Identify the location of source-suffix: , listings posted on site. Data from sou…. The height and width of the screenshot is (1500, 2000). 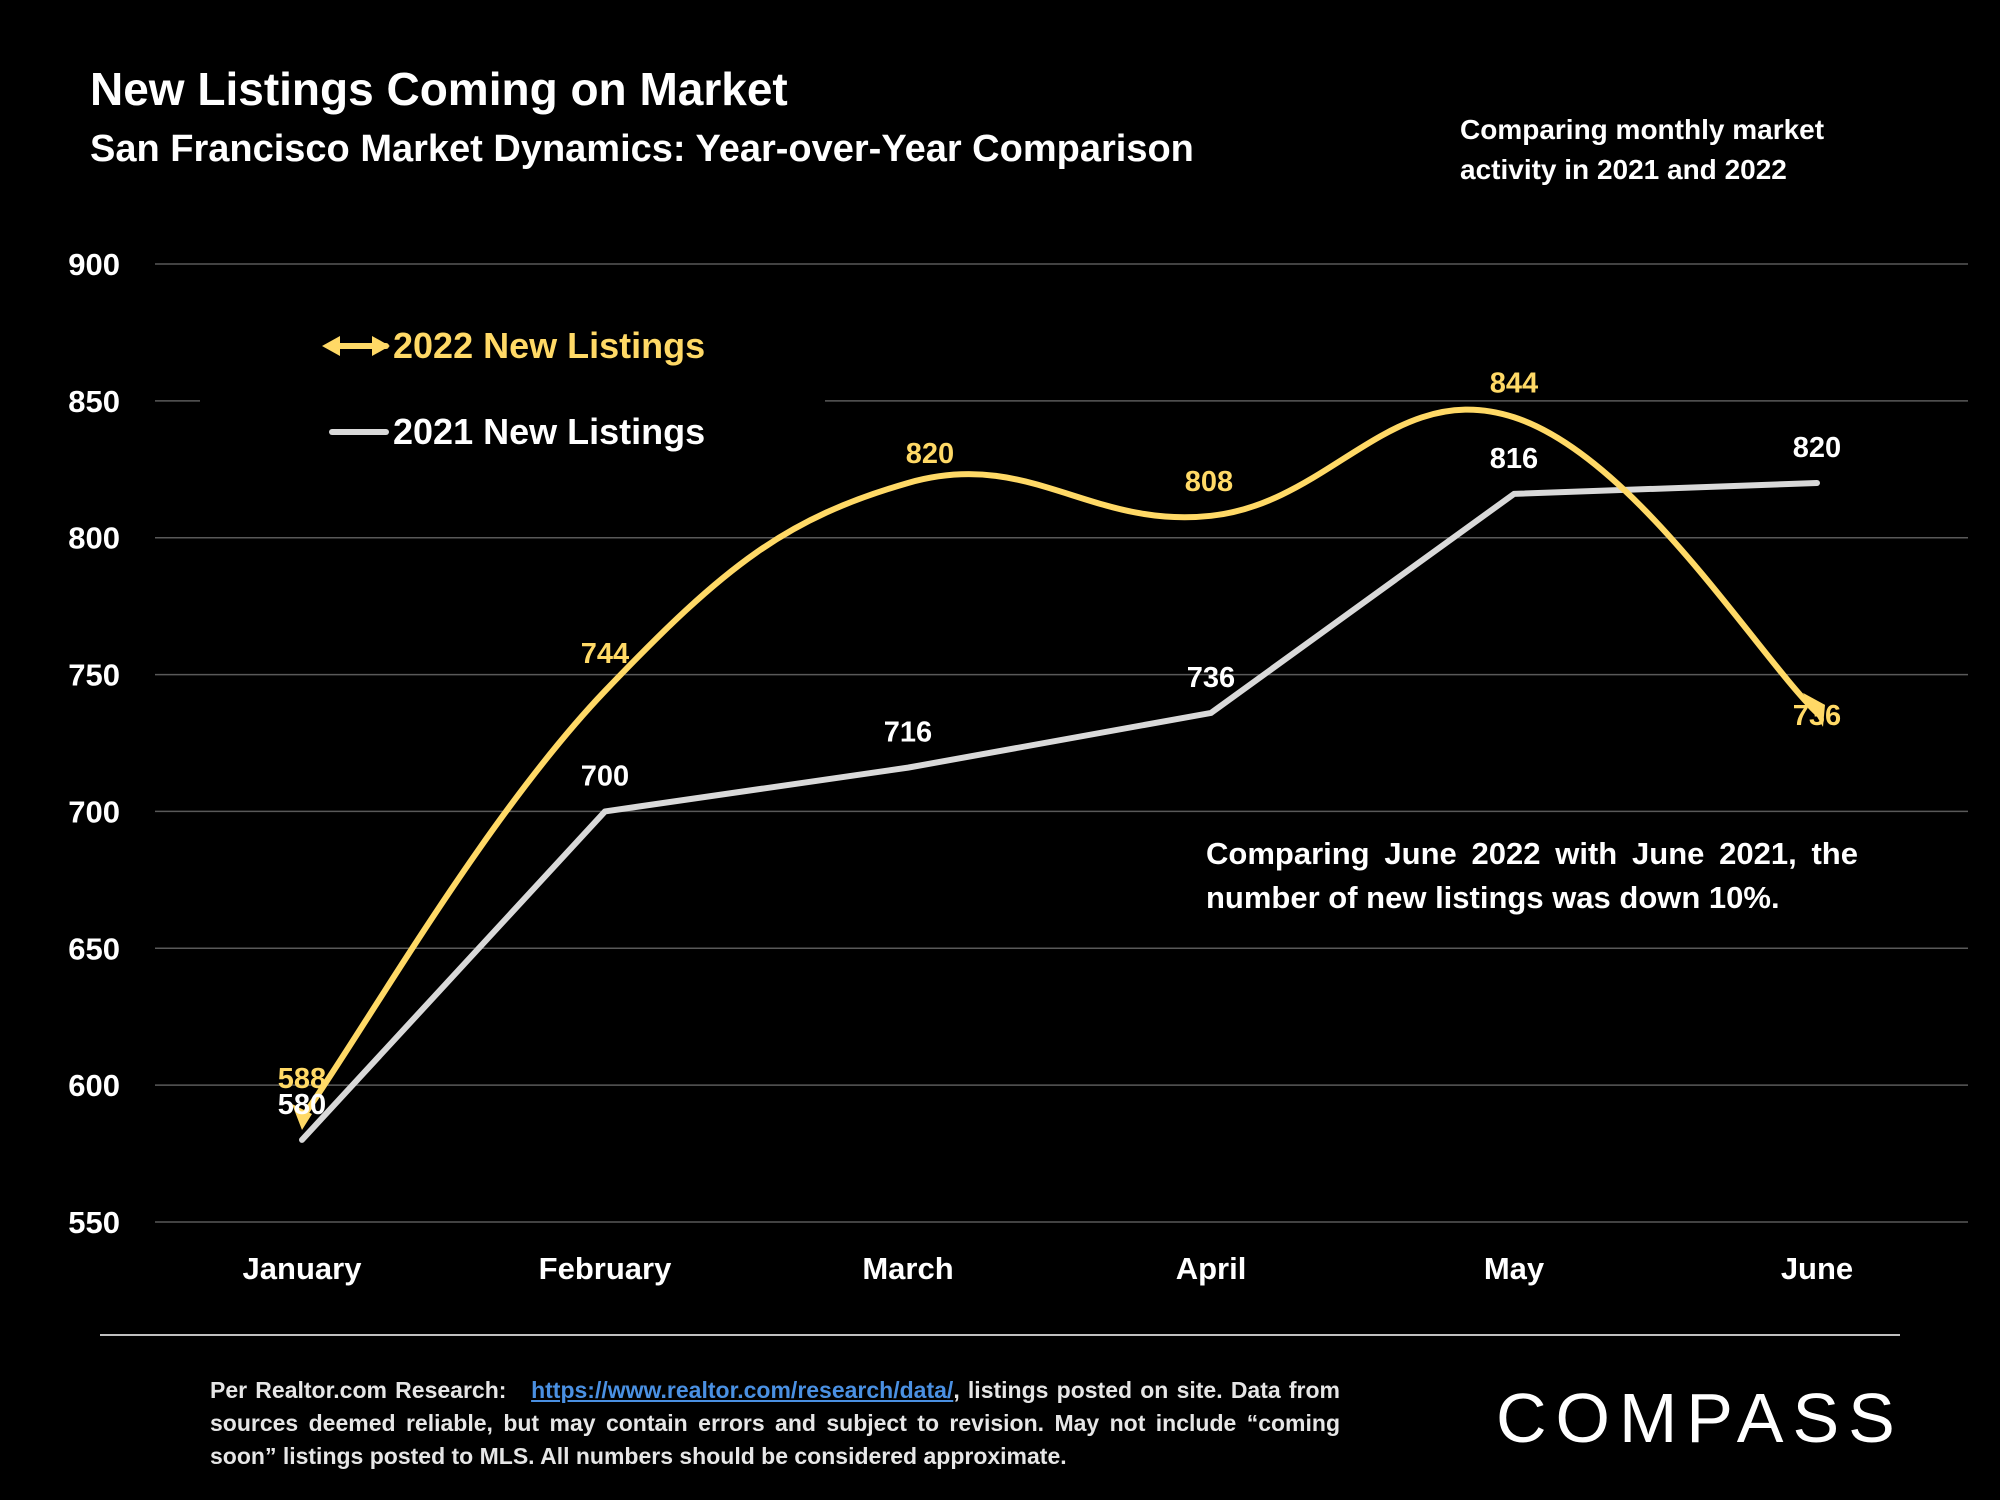
(775, 1423).